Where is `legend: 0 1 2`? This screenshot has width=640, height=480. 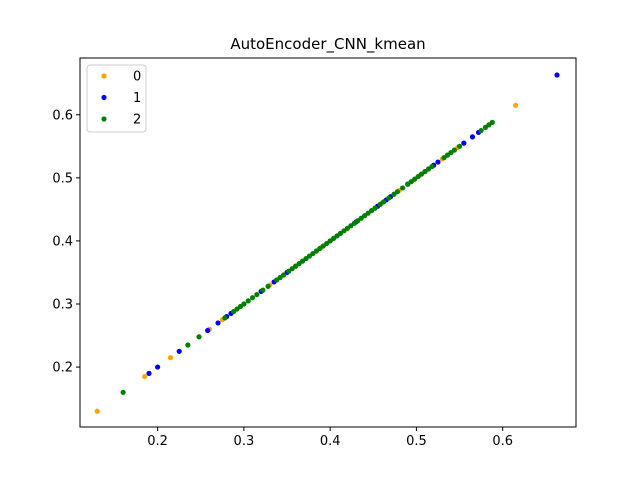 legend: 0 1 2 is located at coordinates (116, 98).